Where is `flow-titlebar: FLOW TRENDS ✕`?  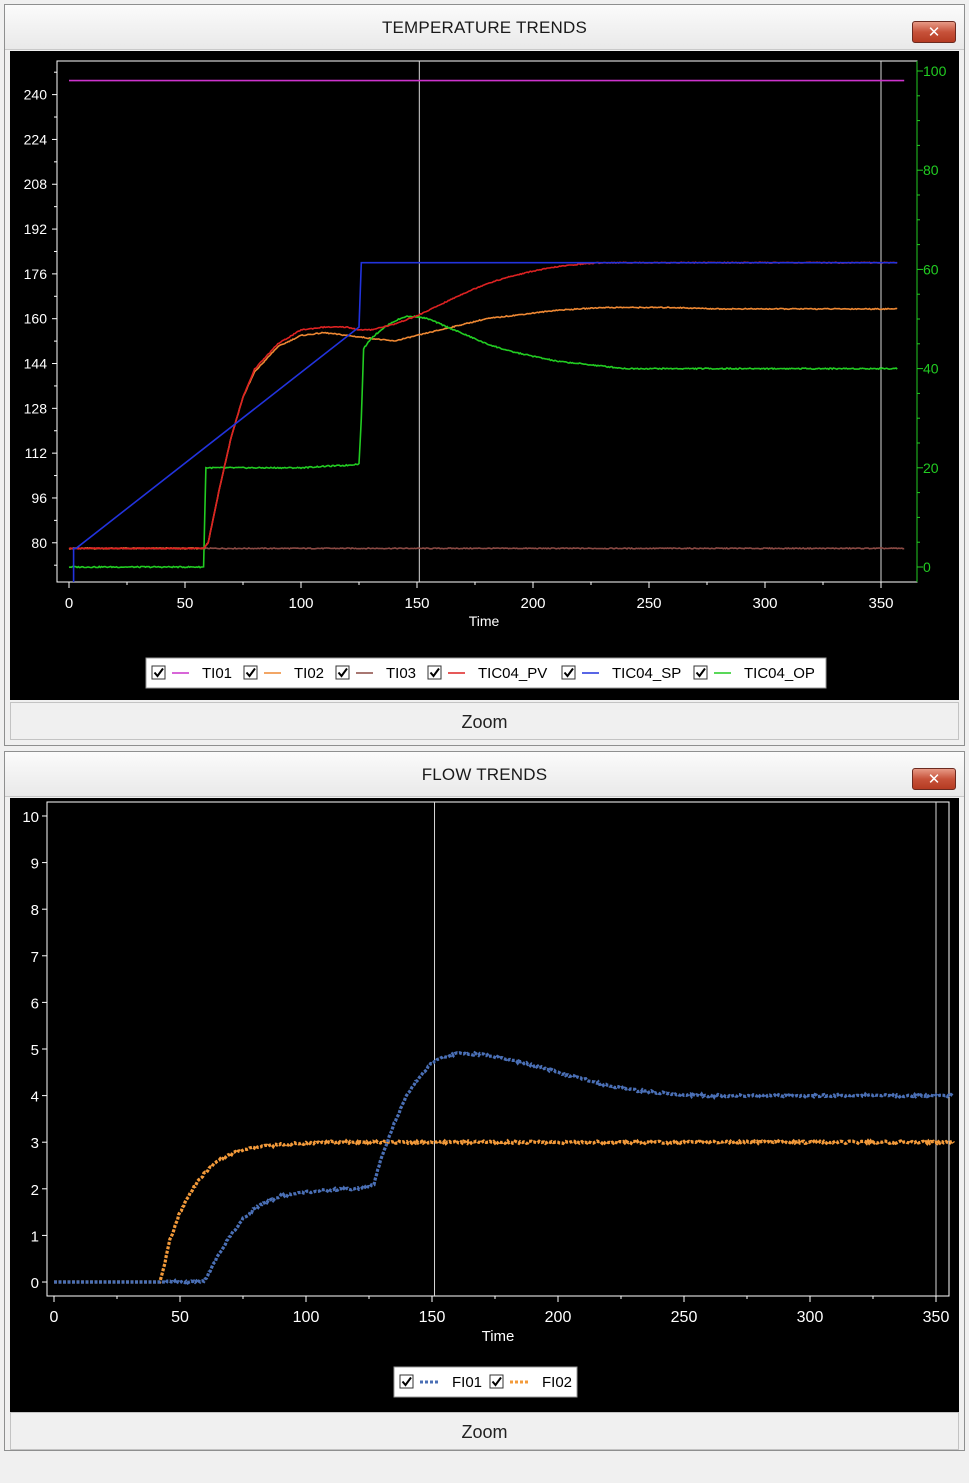
flow-titlebar: FLOW TRENDS ✕ is located at coordinates (484, 774).